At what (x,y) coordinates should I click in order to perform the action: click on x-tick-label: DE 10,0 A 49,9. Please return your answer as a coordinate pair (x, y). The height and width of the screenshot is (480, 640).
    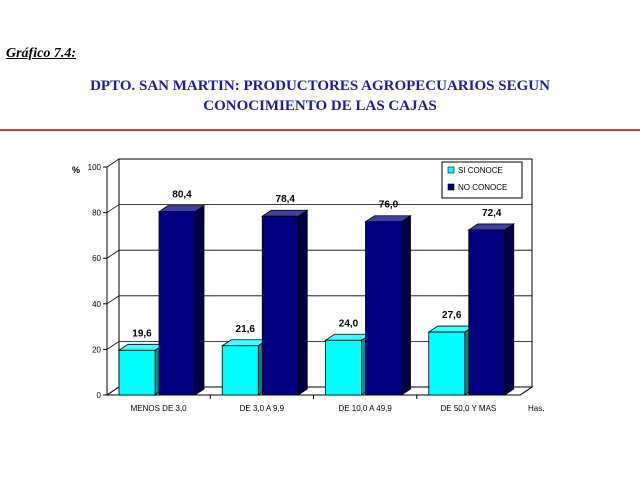
    Looking at the image, I should click on (365, 408).